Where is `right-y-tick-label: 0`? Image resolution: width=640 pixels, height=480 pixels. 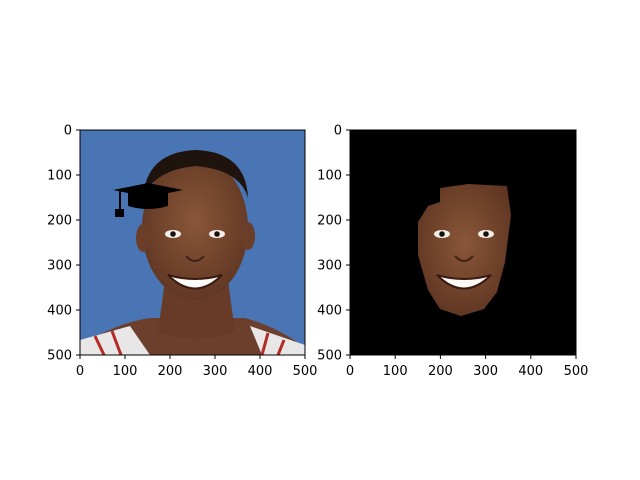
right-y-tick-label: 0 is located at coordinates (338, 131).